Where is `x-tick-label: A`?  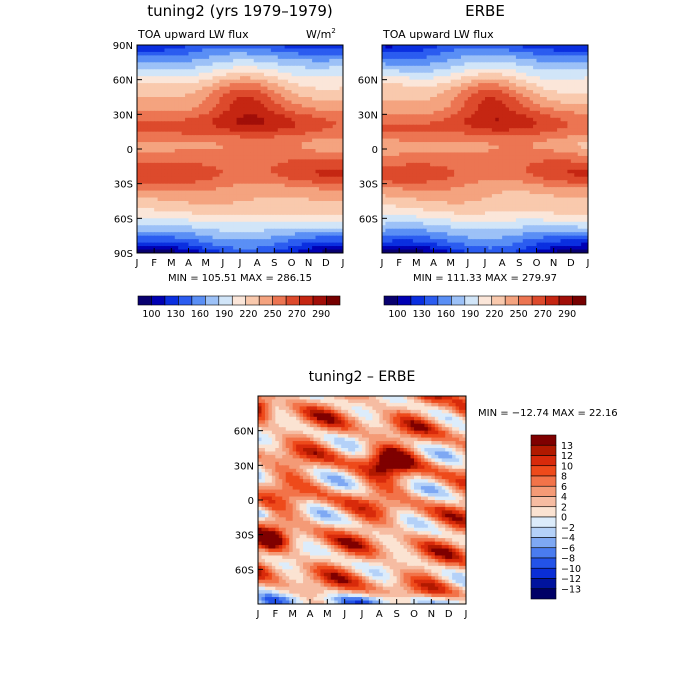
x-tick-label: A is located at coordinates (257, 263).